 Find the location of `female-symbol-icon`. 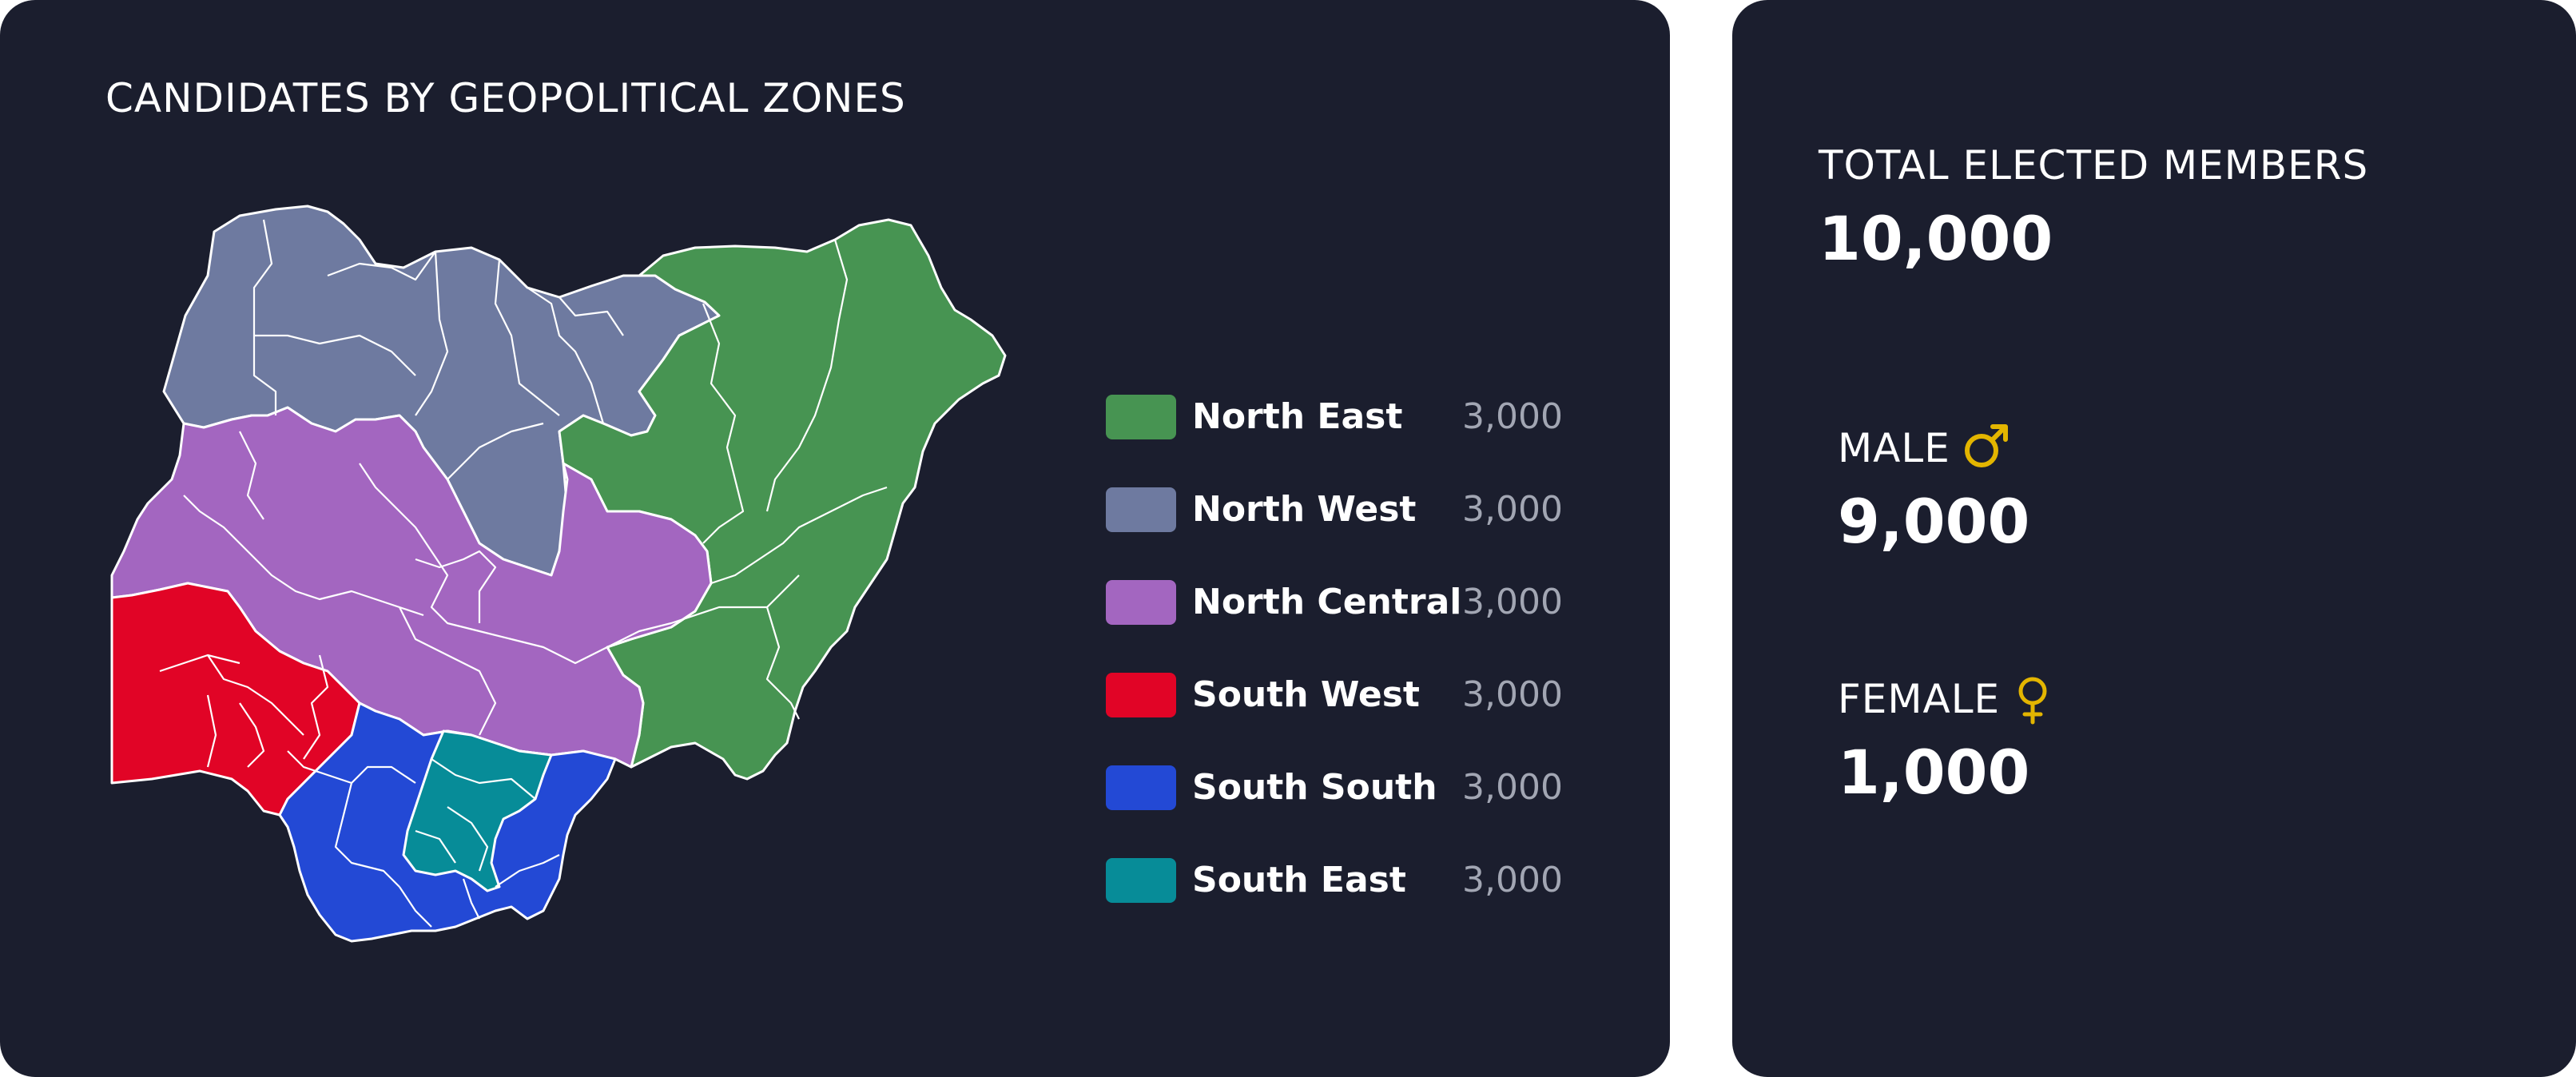

female-symbol-icon is located at coordinates (2032, 701).